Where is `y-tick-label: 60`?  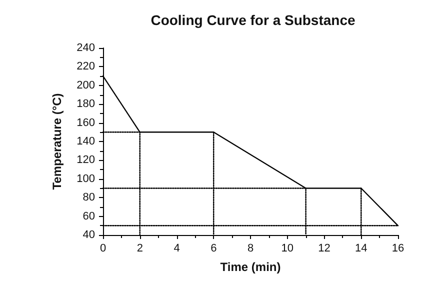 y-tick-label: 60 is located at coordinates (88, 216).